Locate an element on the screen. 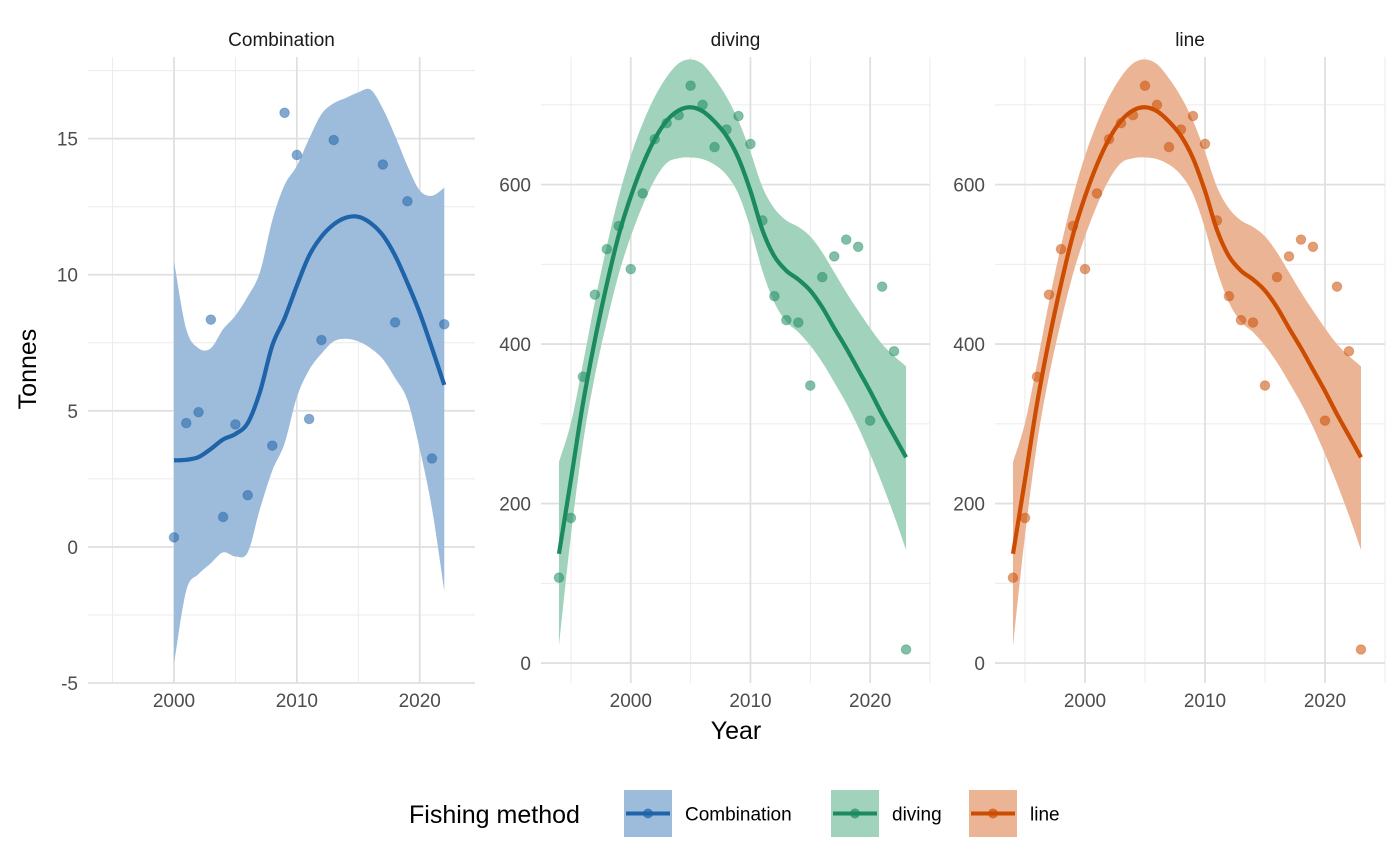 The width and height of the screenshot is (1400, 865). legend: Fishing method Combination diving line is located at coordinates (734, 813).